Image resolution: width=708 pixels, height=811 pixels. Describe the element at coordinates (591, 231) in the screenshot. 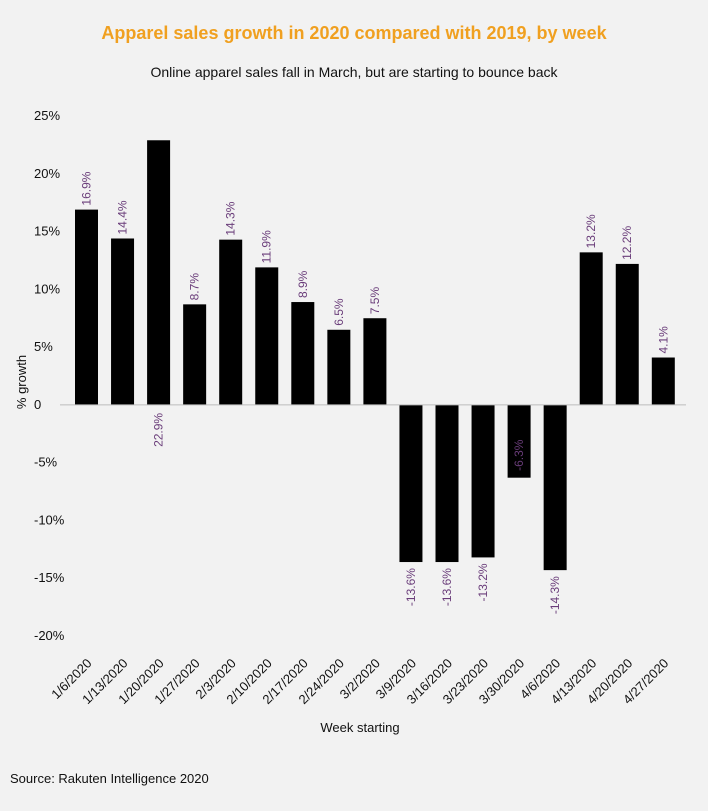

I see `data-label: 13.2%` at that location.